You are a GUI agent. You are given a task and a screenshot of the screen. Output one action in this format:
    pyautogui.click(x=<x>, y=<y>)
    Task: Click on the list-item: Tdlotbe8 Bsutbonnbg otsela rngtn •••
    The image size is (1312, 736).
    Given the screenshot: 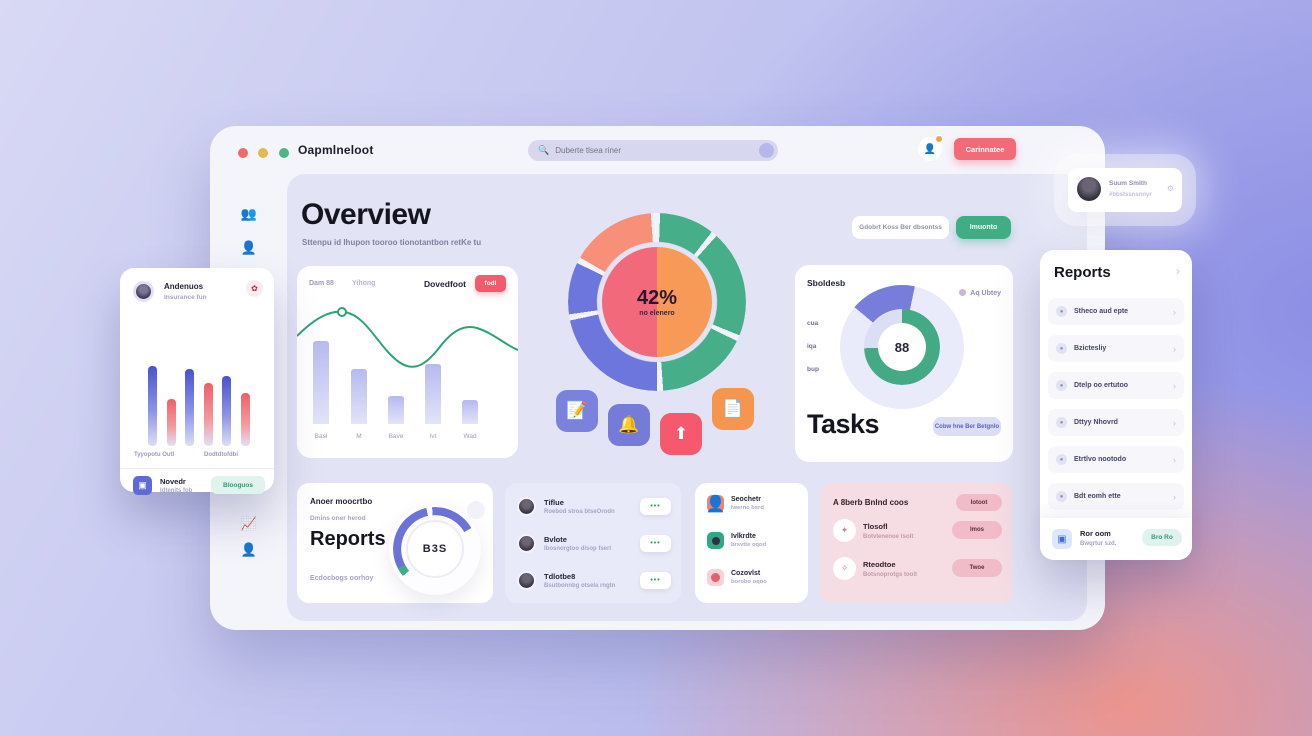 What is the action you would take?
    pyautogui.click(x=594, y=580)
    